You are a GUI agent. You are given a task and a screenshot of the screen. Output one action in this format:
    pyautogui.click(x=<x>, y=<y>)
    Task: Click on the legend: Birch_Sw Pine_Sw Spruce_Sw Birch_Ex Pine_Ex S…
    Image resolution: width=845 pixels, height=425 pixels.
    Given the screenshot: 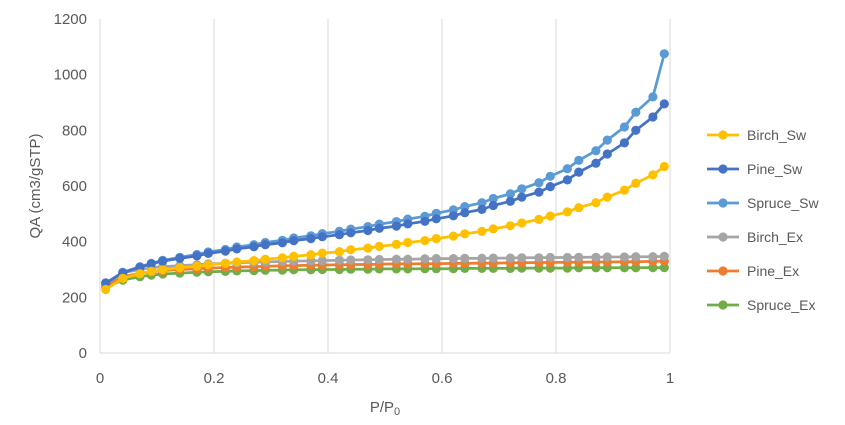 What is the action you would take?
    pyautogui.click(x=763, y=220)
    